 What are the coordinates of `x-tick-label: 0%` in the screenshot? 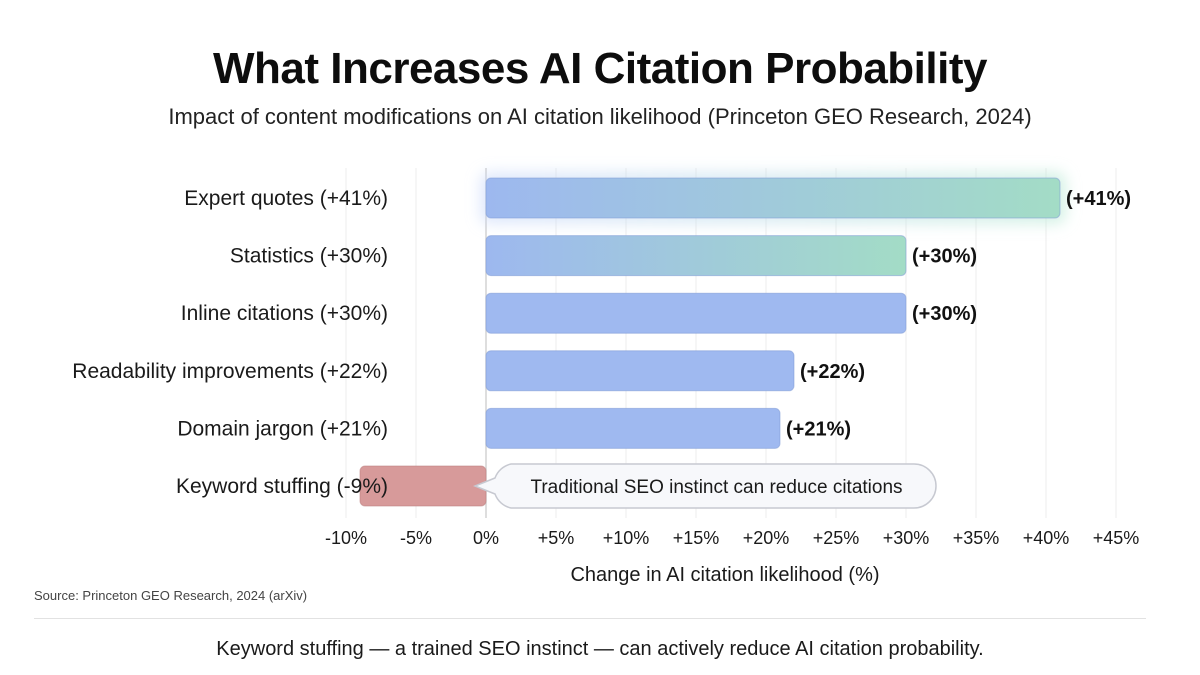 It's located at (486, 538).